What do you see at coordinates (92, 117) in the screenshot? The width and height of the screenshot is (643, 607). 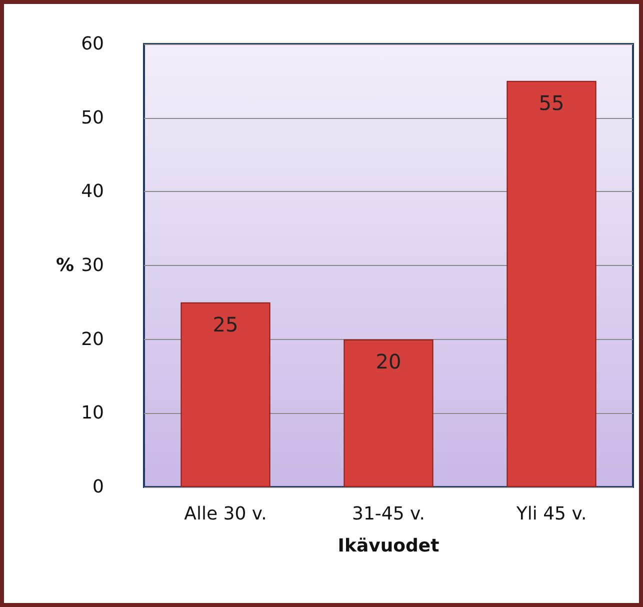 I see `y-tick-label: 50` at bounding box center [92, 117].